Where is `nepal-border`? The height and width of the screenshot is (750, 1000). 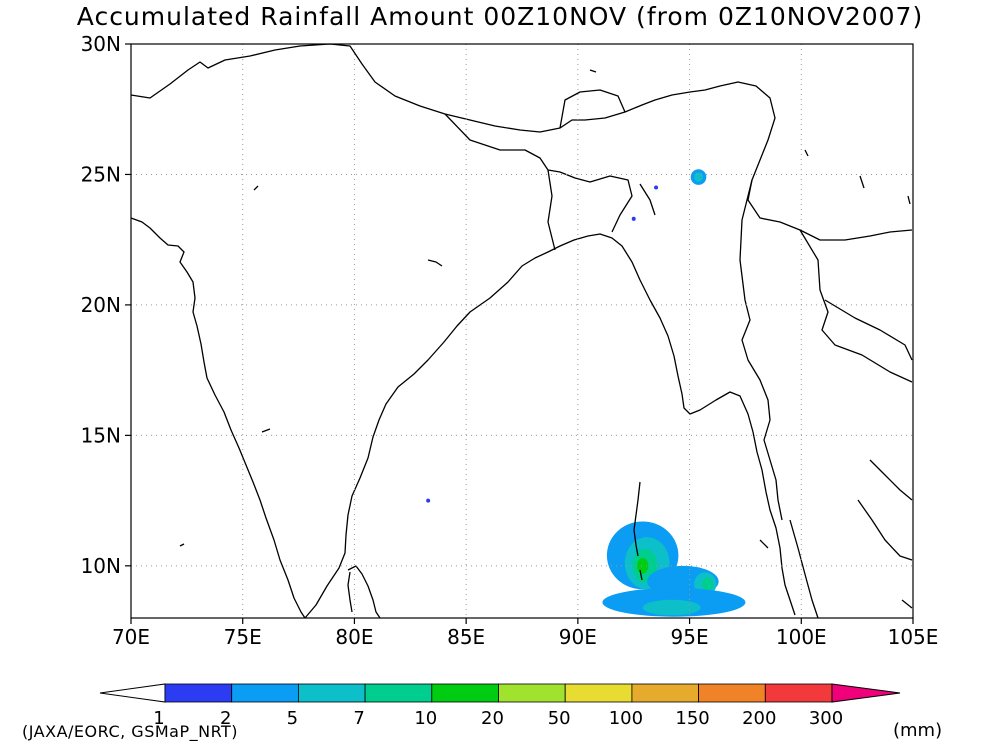
nepal-border is located at coordinates (502, 143).